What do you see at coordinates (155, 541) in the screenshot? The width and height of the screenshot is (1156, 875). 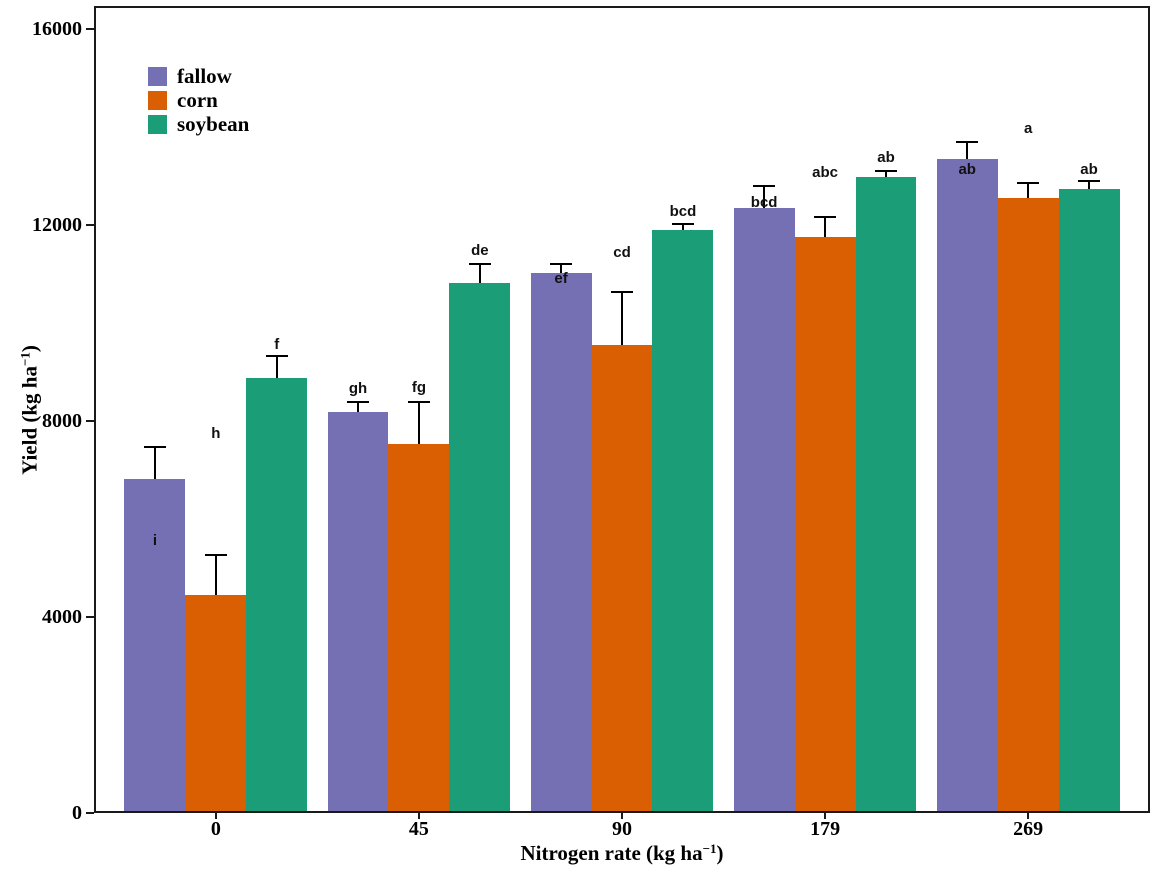 I see `sig-letter-fallow-0: i` at bounding box center [155, 541].